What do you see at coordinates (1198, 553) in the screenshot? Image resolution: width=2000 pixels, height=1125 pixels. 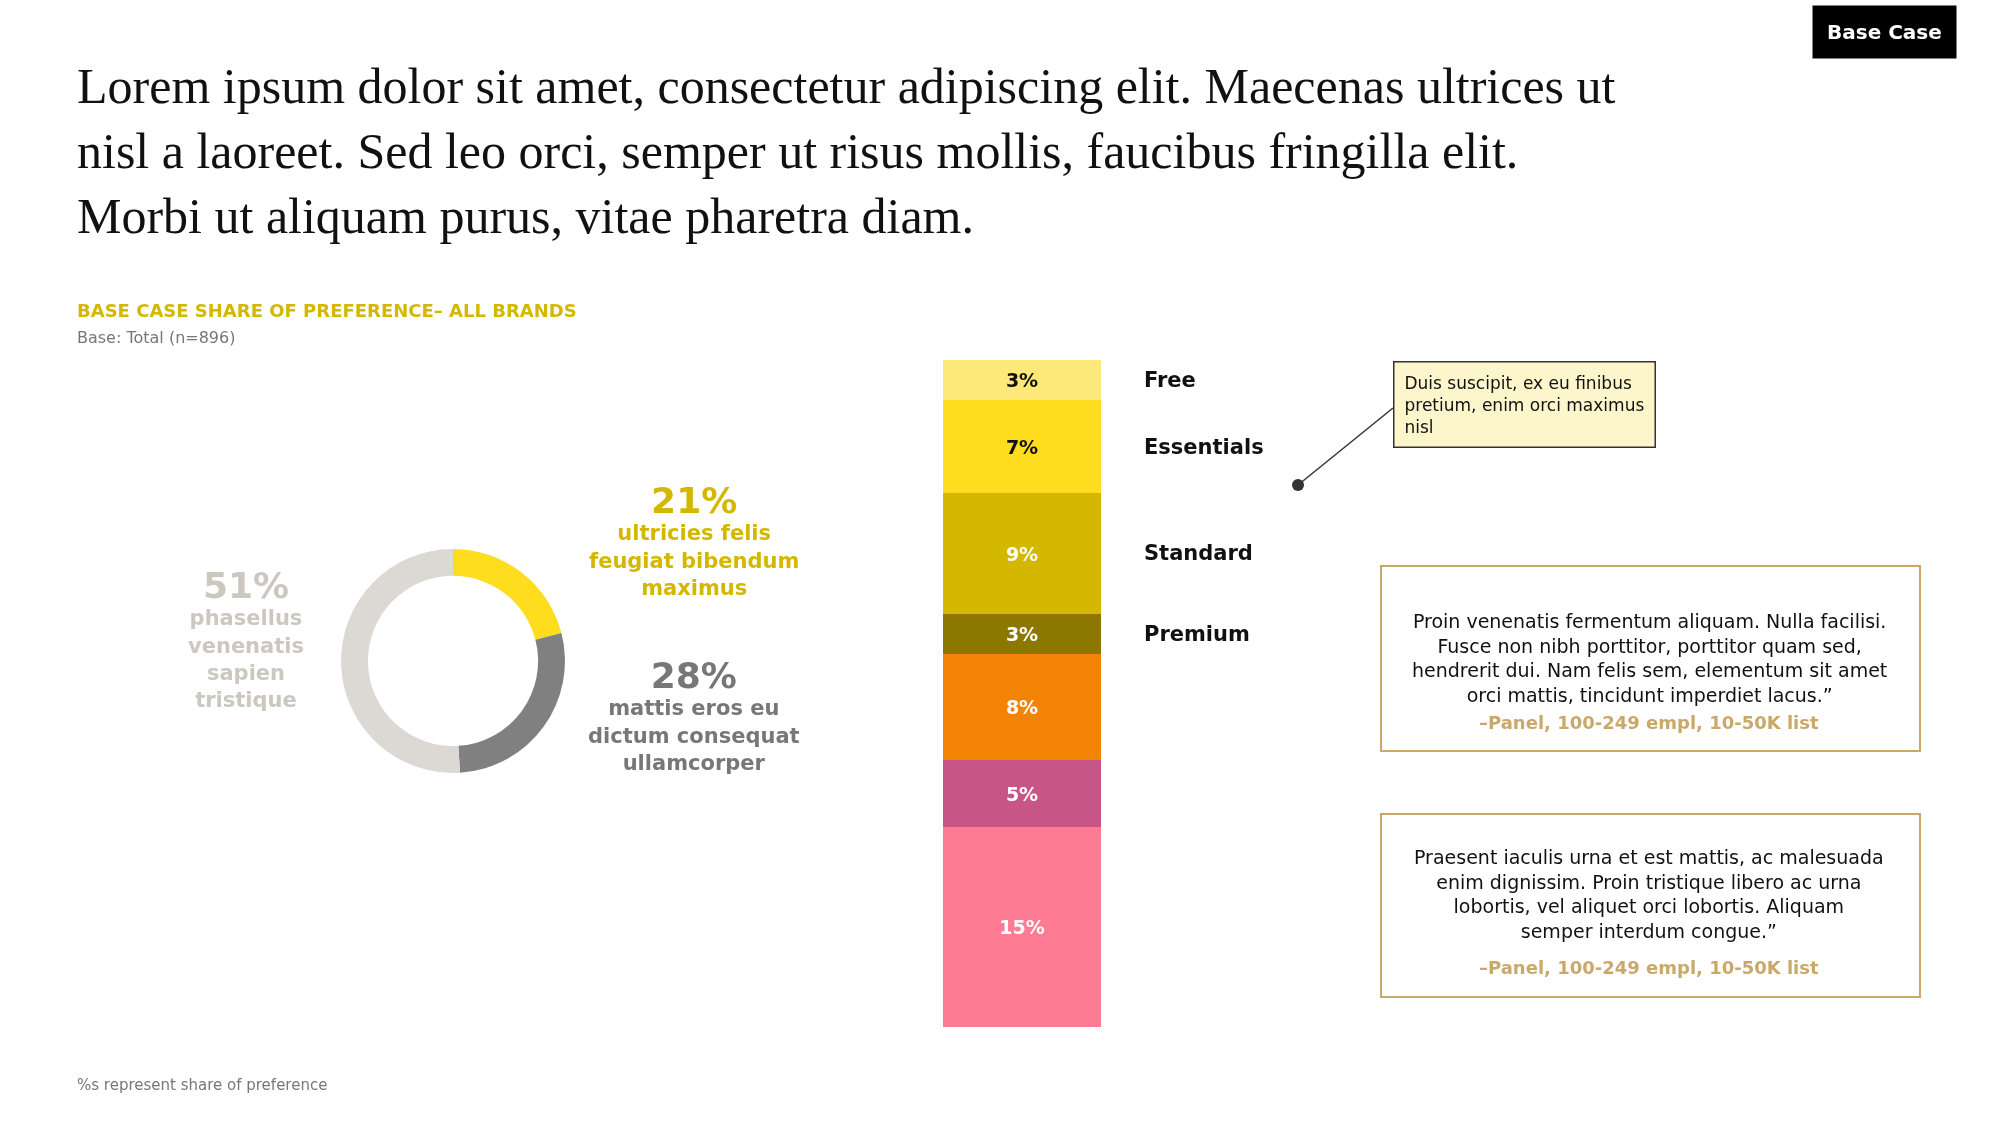 I see `text: Standard` at bounding box center [1198, 553].